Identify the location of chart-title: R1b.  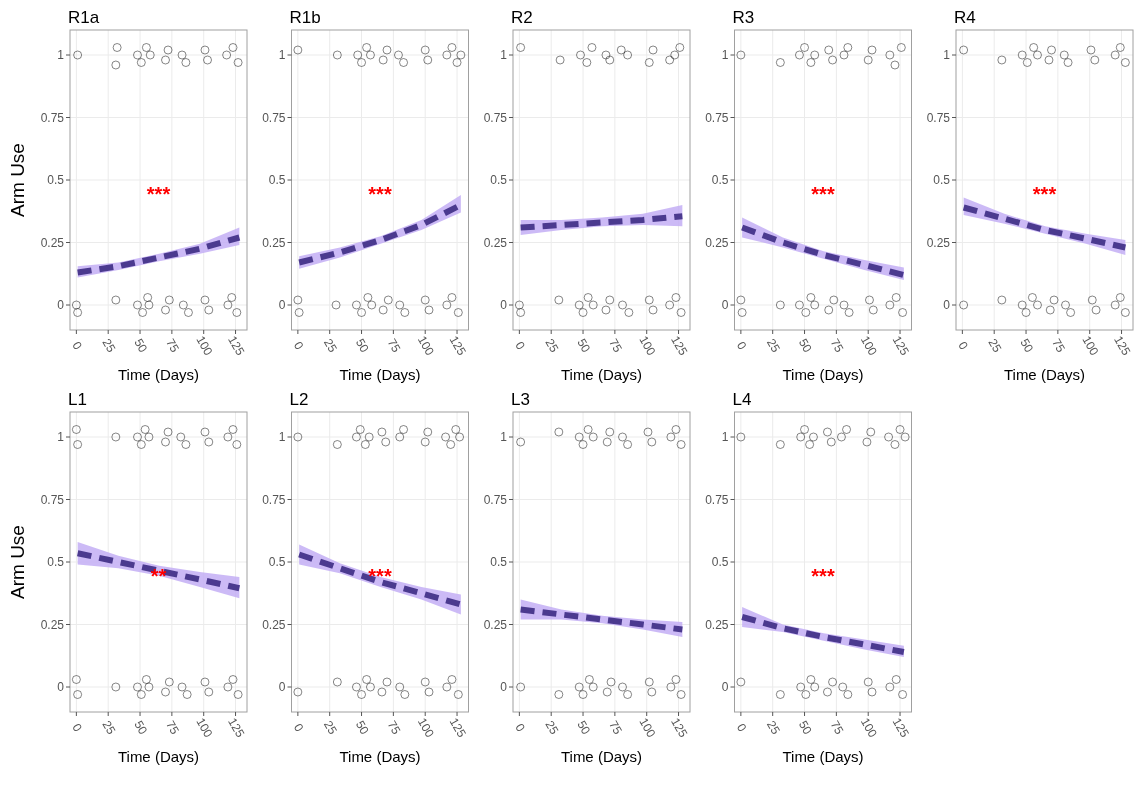
(305, 17).